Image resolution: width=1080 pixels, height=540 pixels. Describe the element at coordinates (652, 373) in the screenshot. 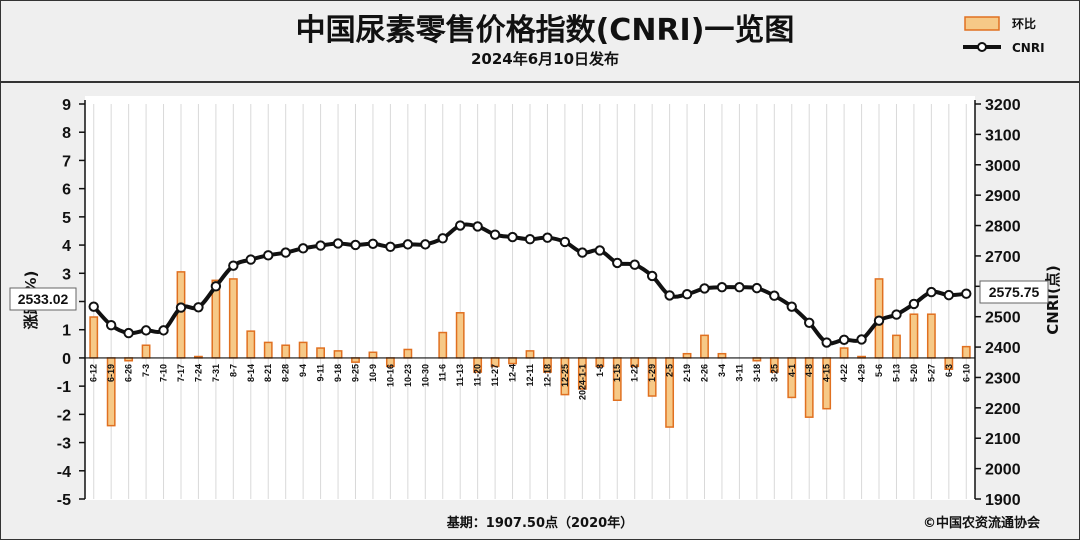

I see `category-label: 1-29` at that location.